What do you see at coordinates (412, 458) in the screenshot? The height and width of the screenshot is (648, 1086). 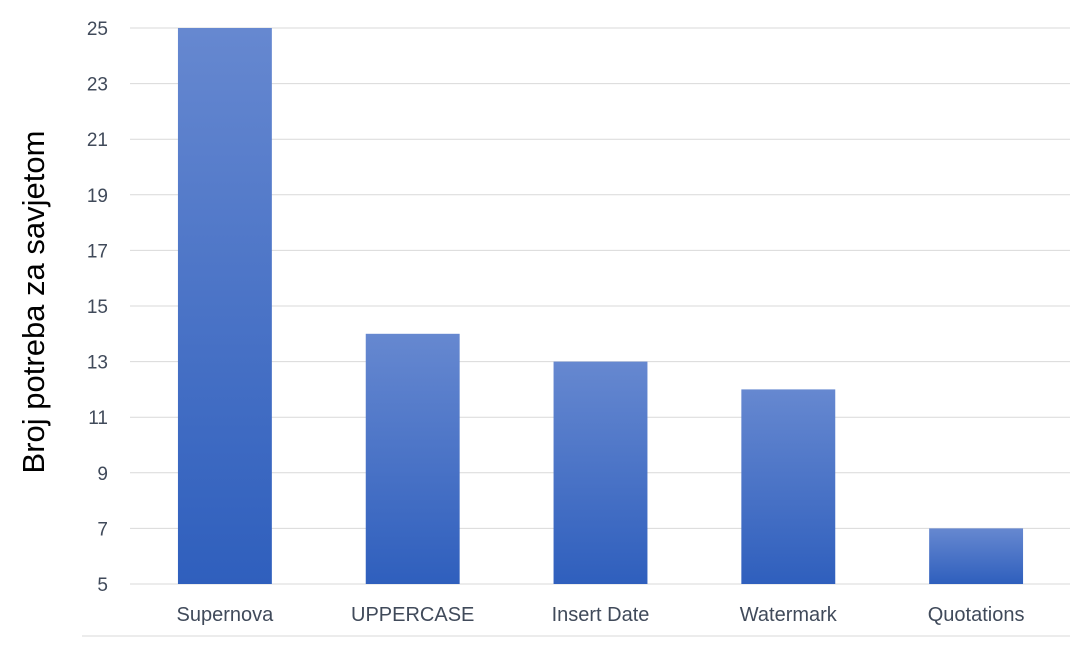 I see `bar-uppercase` at bounding box center [412, 458].